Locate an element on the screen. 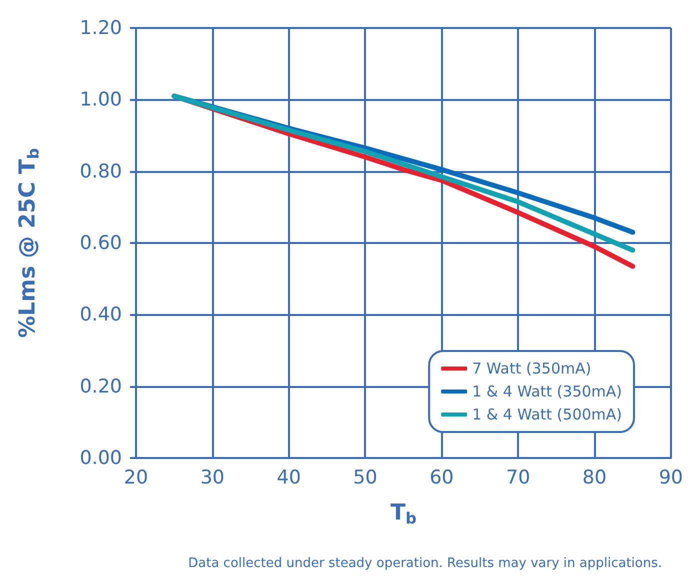 The height and width of the screenshot is (582, 694). x-tick-label: 90 is located at coordinates (671, 477).